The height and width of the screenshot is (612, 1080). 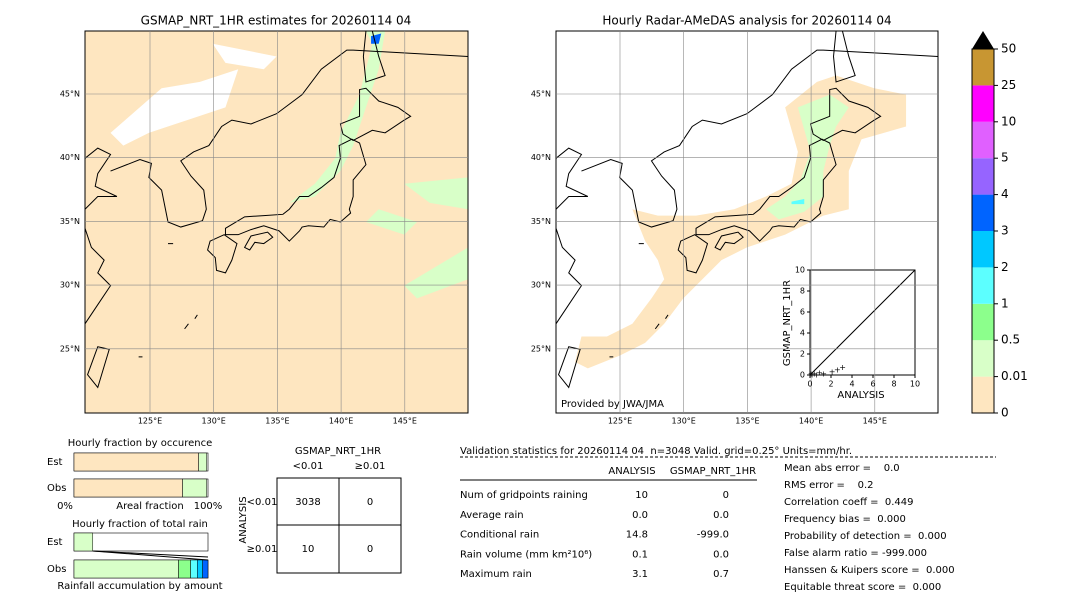 I want to click on cell: 3038, so click(x=307, y=502).